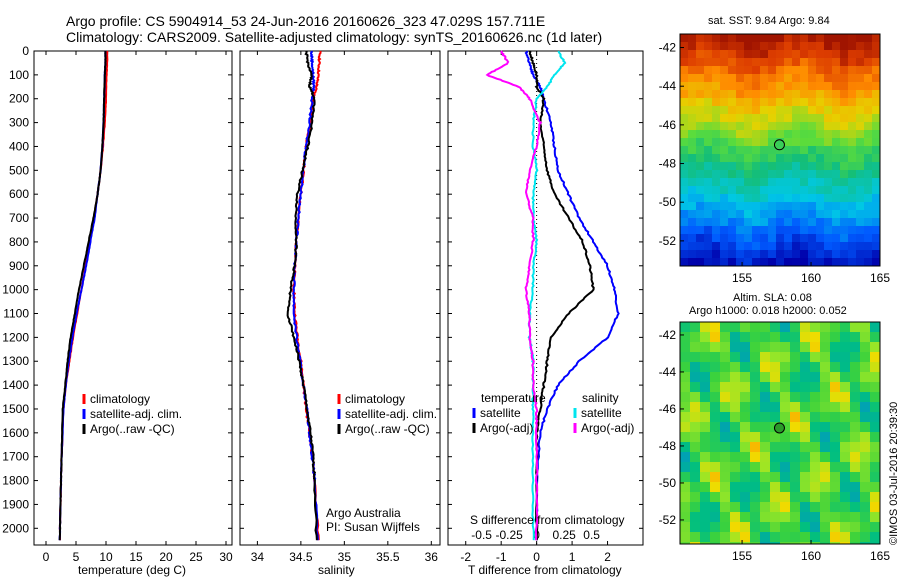 The image size is (900, 580). I want to click on sst-map-x-tick-label: 165, so click(880, 278).